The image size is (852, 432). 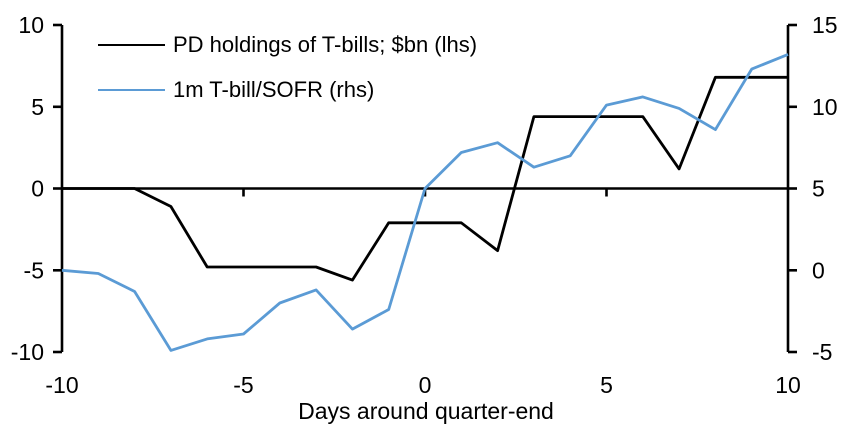 What do you see at coordinates (243, 385) in the screenshot?
I see `x-axis-tick-label: -5` at bounding box center [243, 385].